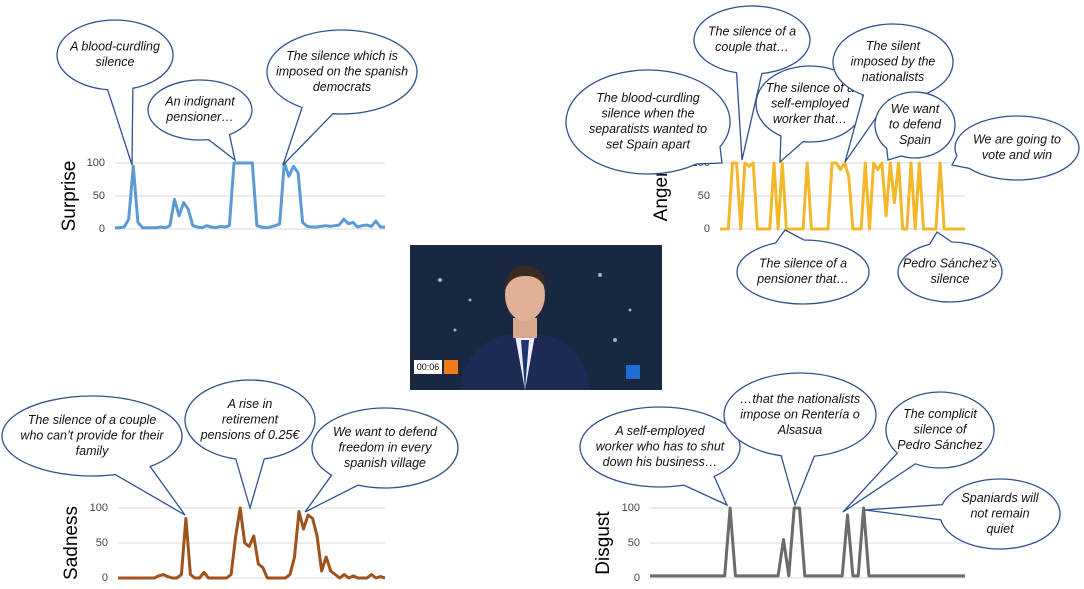  I want to click on bubble-text: The silence which is, so click(342, 56).